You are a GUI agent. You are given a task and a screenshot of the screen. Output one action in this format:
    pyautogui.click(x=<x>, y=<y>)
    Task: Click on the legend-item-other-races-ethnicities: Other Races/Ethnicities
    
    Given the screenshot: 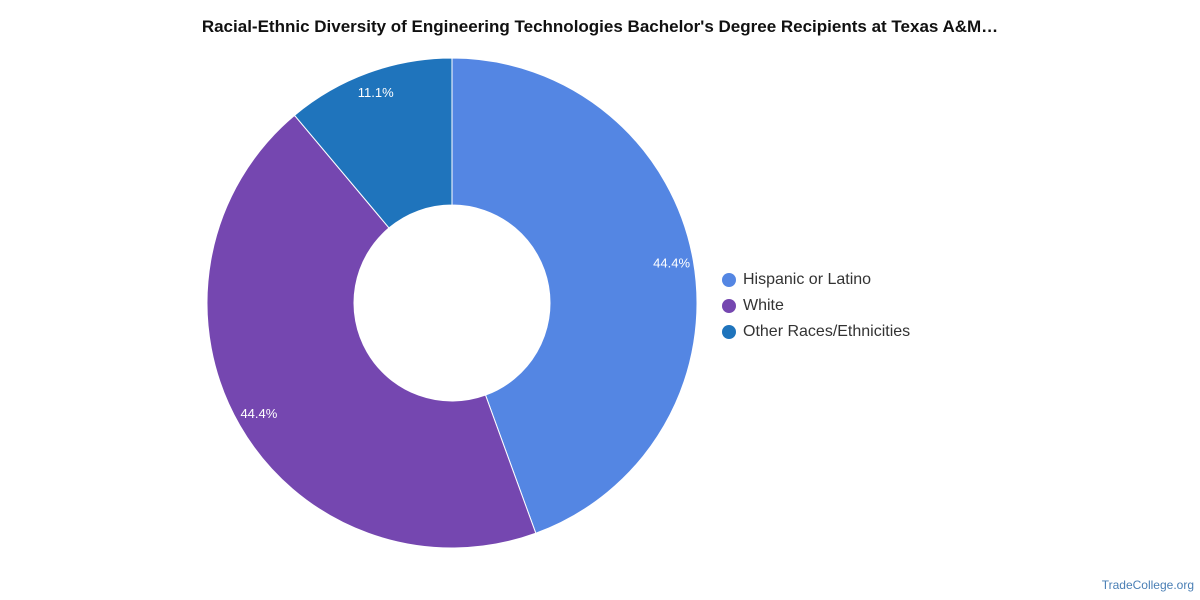 What is the action you would take?
    pyautogui.click(x=816, y=332)
    